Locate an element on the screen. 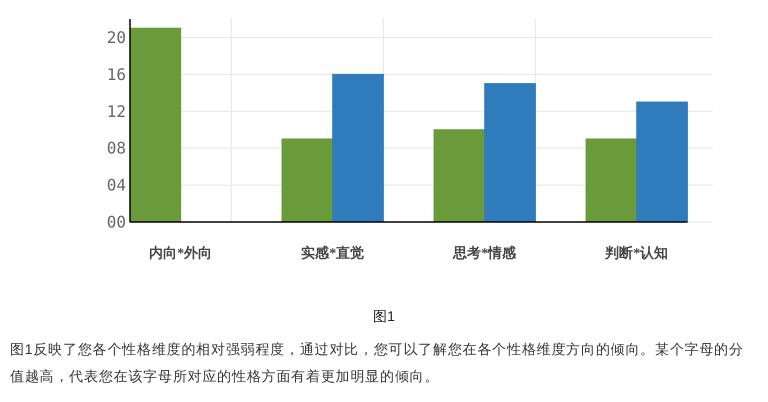 This screenshot has height=402, width=768. y-tick-label: 12 is located at coordinates (116, 111).